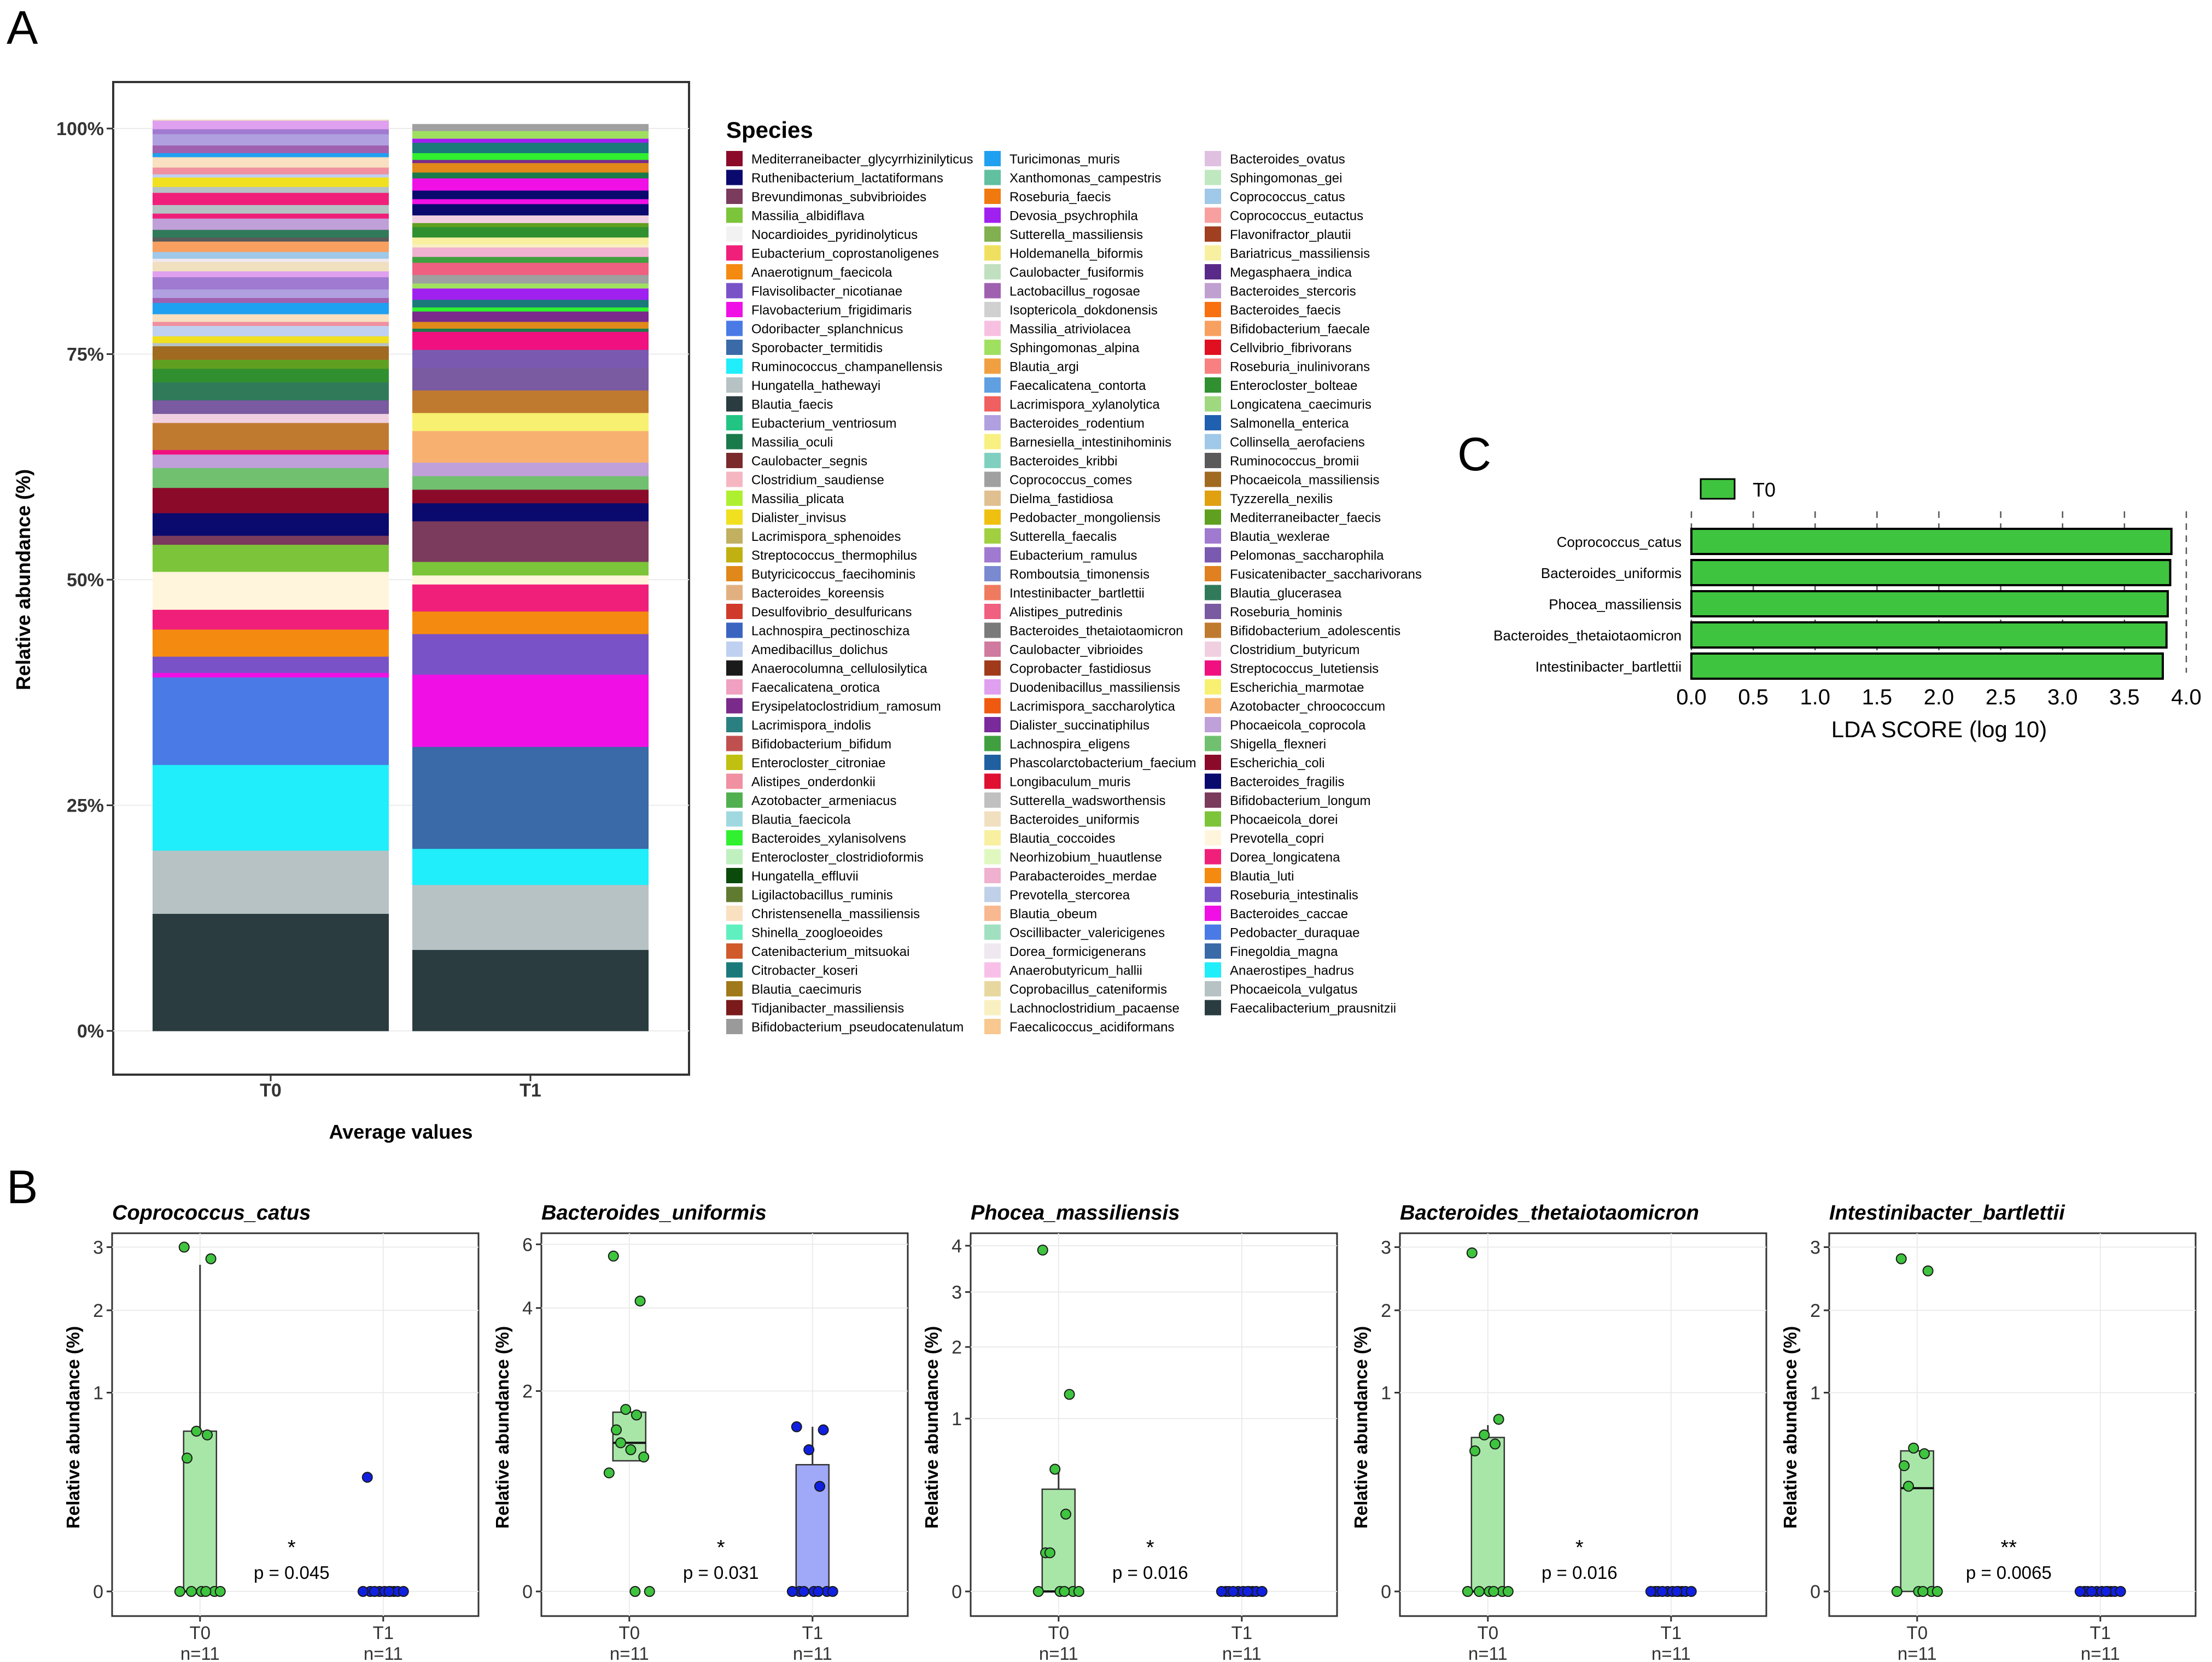 This screenshot has width=2212, height=1662. Describe the element at coordinates (818, 763) in the screenshot. I see `legend-label: Enterocloster_citroniae` at that location.